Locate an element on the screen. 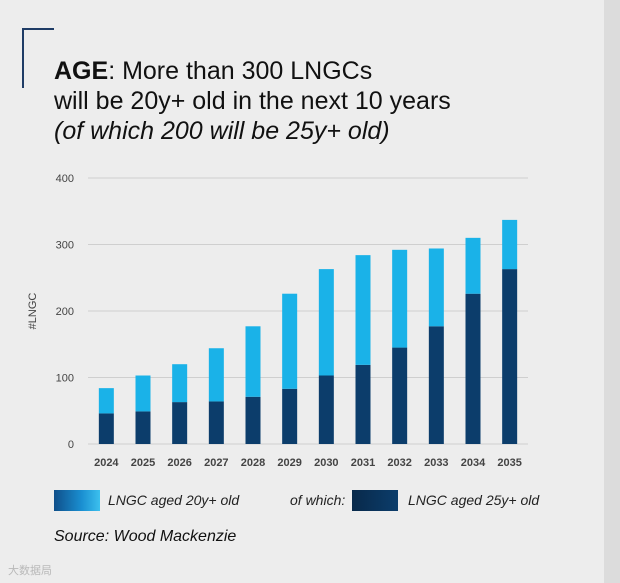  x-tick-label-2033: 2033 is located at coordinates (436, 463).